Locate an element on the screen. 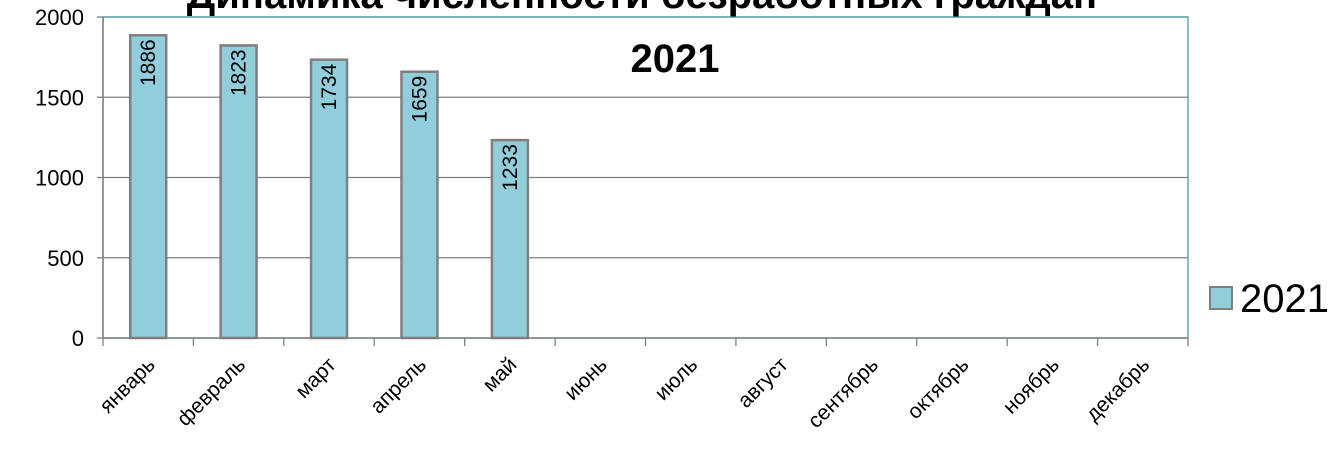 The image size is (1340, 463). data-label: 1886 is located at coordinates (148, 62).